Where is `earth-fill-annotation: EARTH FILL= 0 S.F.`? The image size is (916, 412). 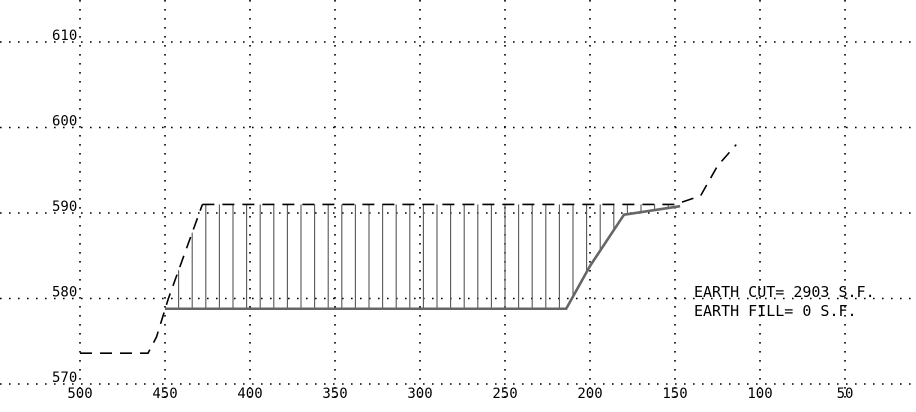 earth-fill-annotation: EARTH FILL= 0 S.F. is located at coordinates (775, 311).